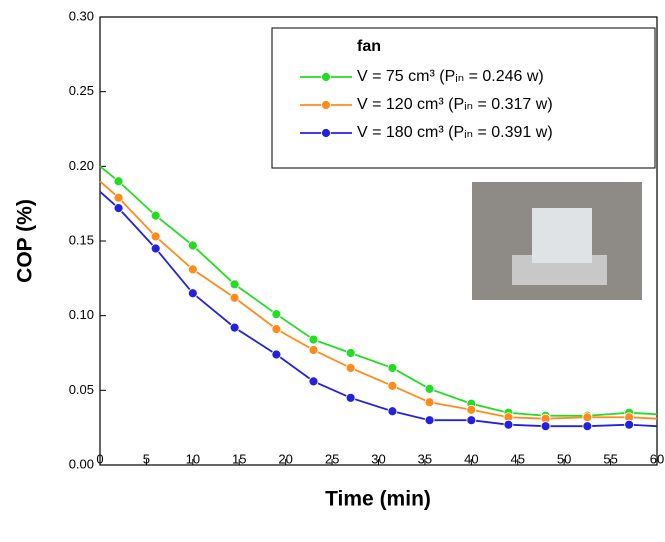  Describe the element at coordinates (471, 458) in the screenshot. I see `x-tick-label: 40` at that location.